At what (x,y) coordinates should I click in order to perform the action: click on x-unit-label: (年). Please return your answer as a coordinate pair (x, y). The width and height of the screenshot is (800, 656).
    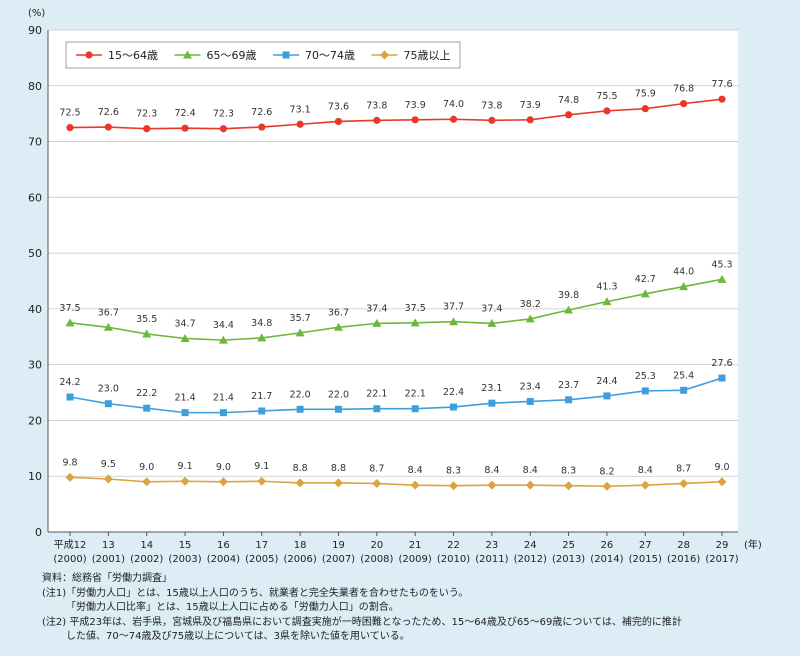
    Looking at the image, I should click on (753, 544).